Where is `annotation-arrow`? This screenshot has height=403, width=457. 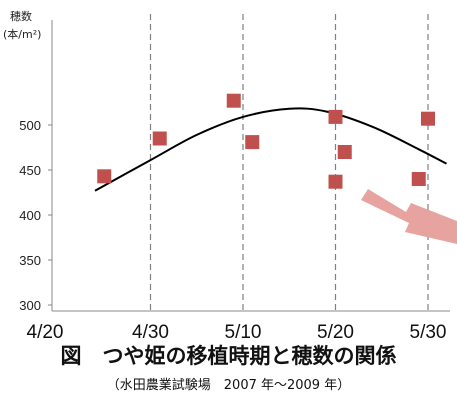
annotation-arrow is located at coordinates (409, 216).